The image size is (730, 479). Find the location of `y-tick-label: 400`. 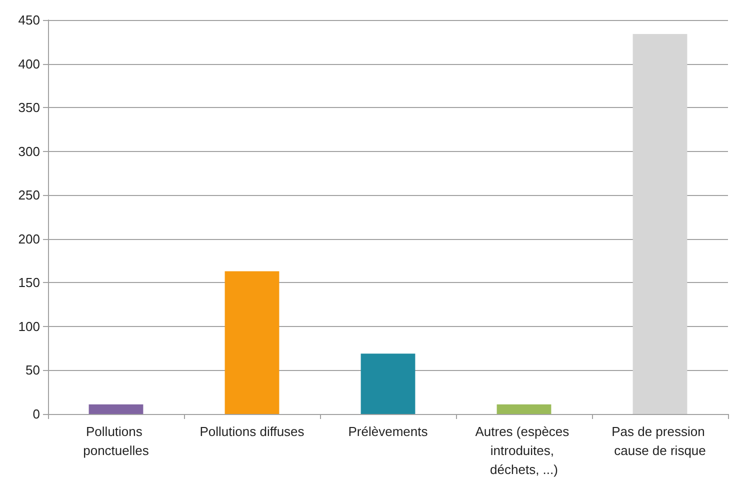

y-tick-label: 400 is located at coordinates (29, 64).